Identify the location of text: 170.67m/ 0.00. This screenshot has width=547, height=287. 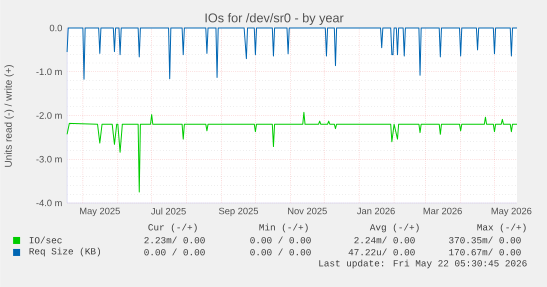
(485, 252).